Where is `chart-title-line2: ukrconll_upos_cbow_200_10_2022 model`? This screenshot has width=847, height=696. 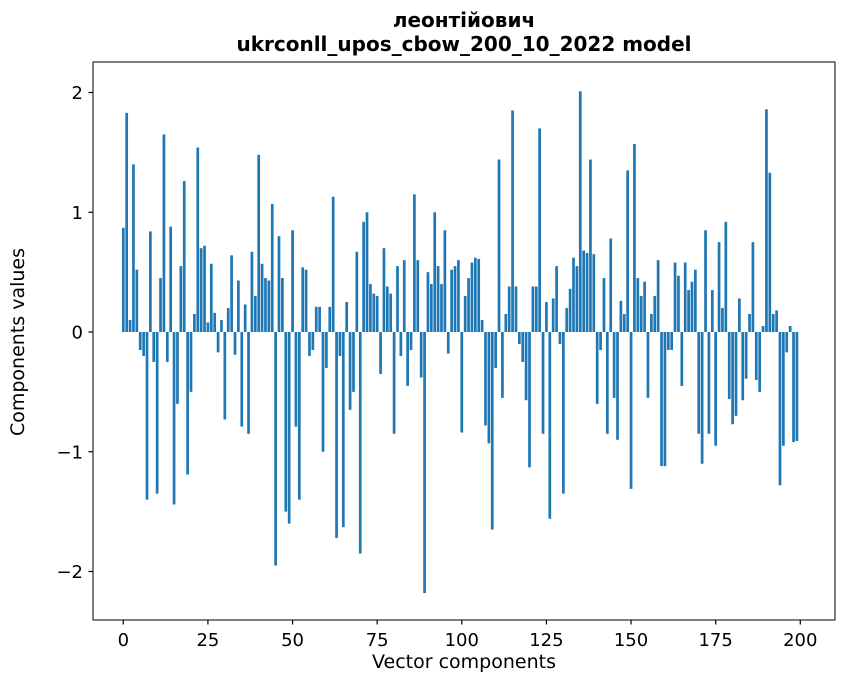
chart-title-line2: ukrconll_upos_cbow_200_10_2022 model is located at coordinates (464, 44).